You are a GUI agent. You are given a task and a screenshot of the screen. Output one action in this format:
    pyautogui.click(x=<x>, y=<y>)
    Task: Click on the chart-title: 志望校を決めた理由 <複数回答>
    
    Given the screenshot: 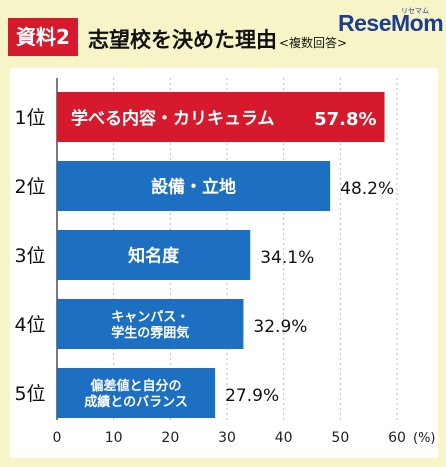 What is the action you would take?
    pyautogui.click(x=217, y=39)
    